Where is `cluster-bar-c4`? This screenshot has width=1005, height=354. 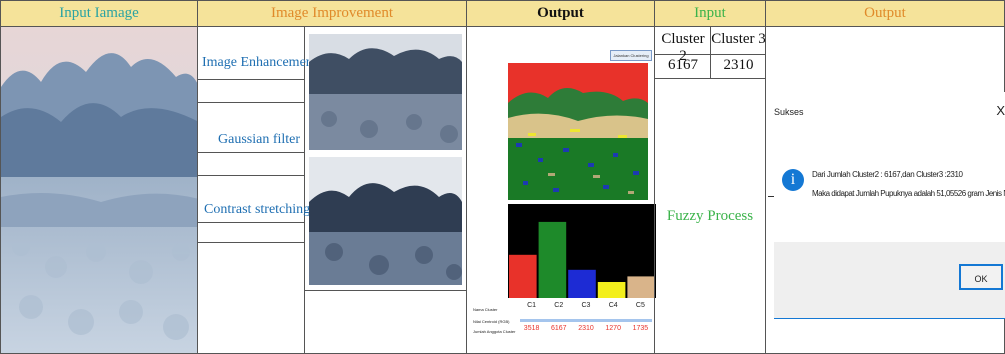
cluster-bar-c4 is located at coordinates (611, 290).